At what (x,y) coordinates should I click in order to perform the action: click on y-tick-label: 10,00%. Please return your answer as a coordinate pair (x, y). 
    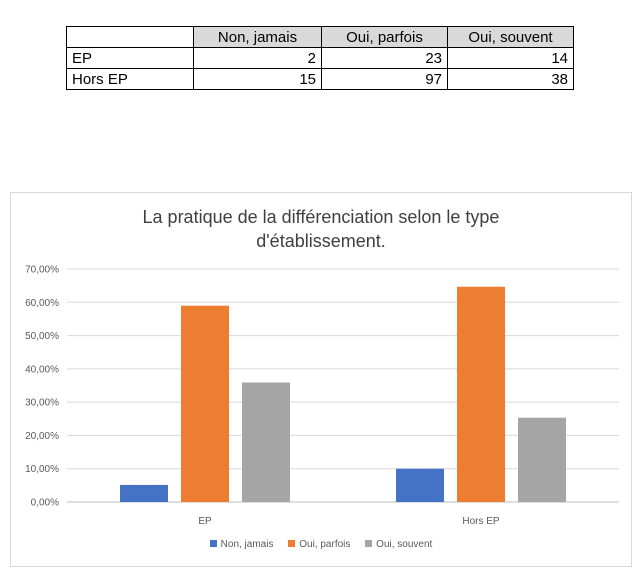
    Looking at the image, I should click on (42, 469).